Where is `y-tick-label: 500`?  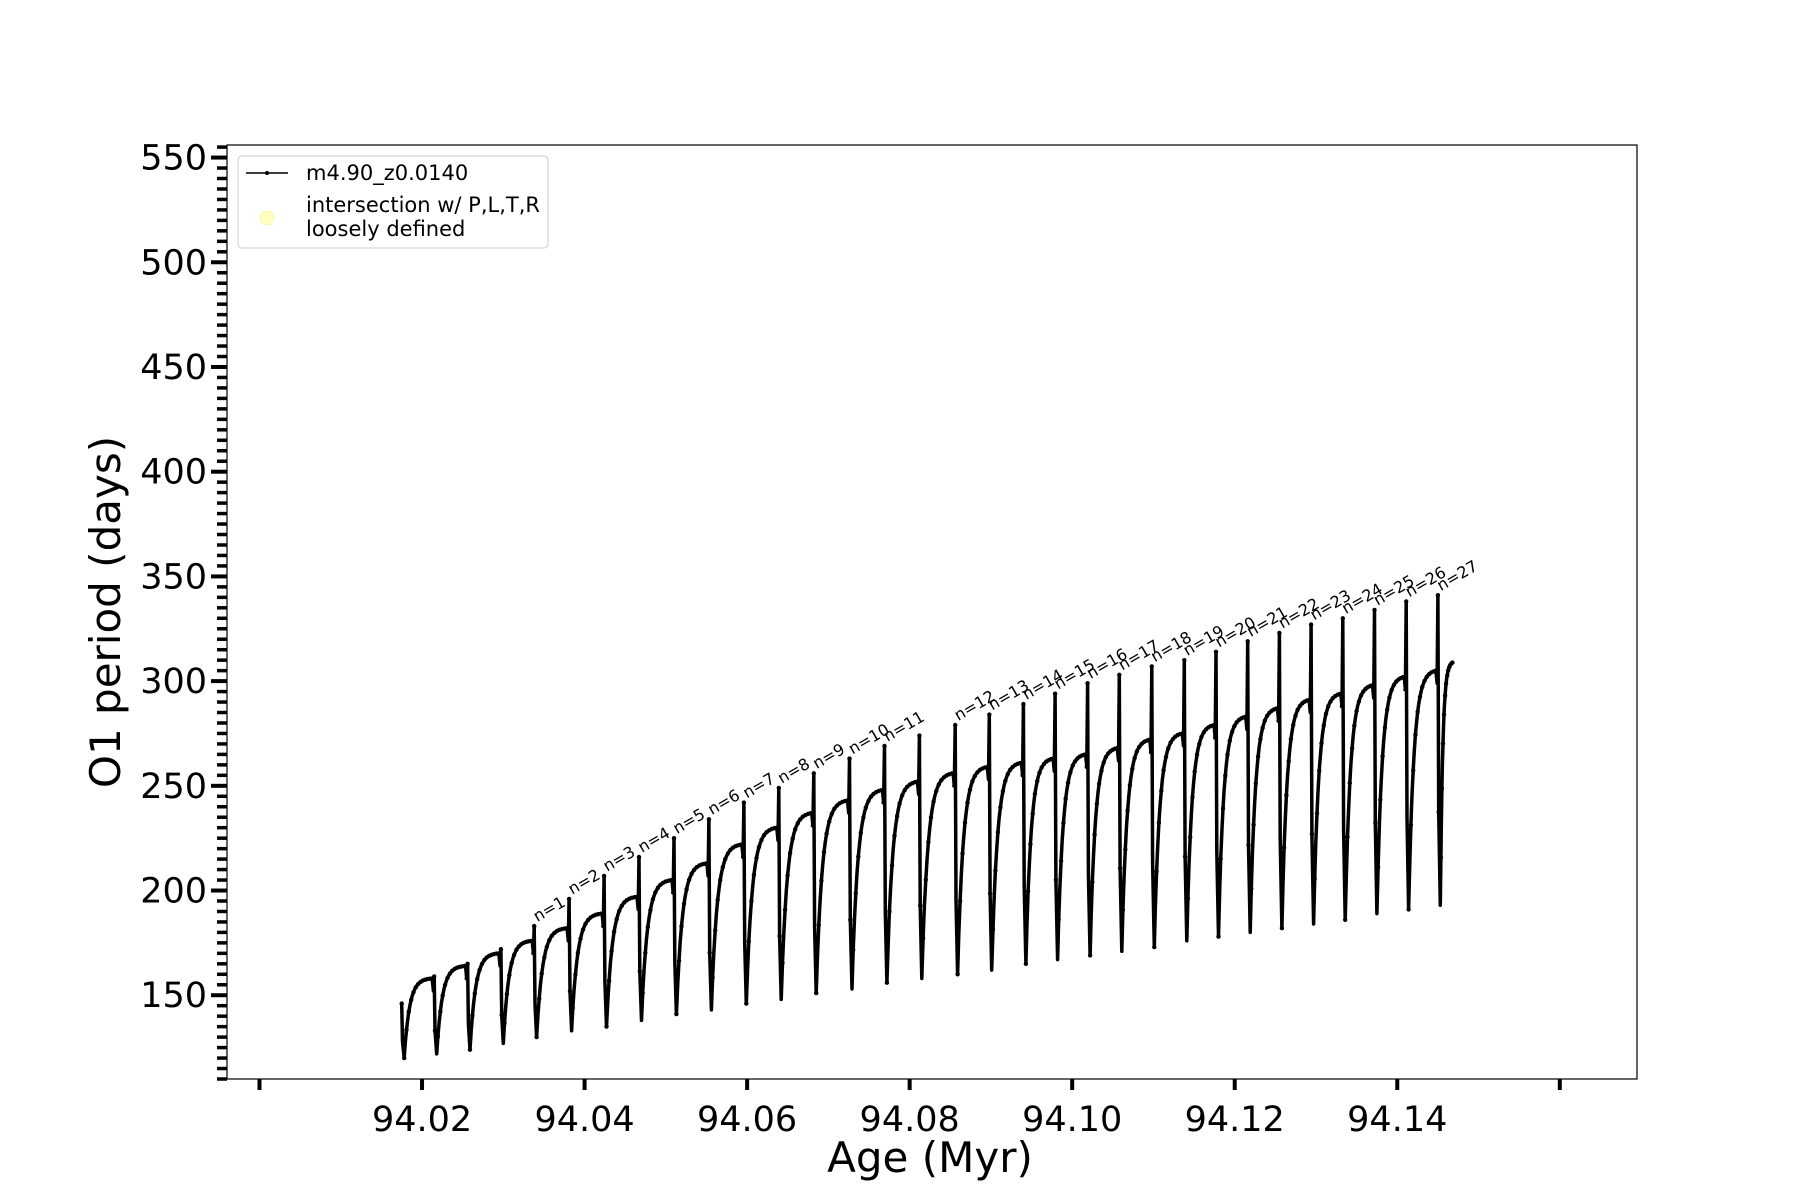 y-tick-label: 500 is located at coordinates (173, 263).